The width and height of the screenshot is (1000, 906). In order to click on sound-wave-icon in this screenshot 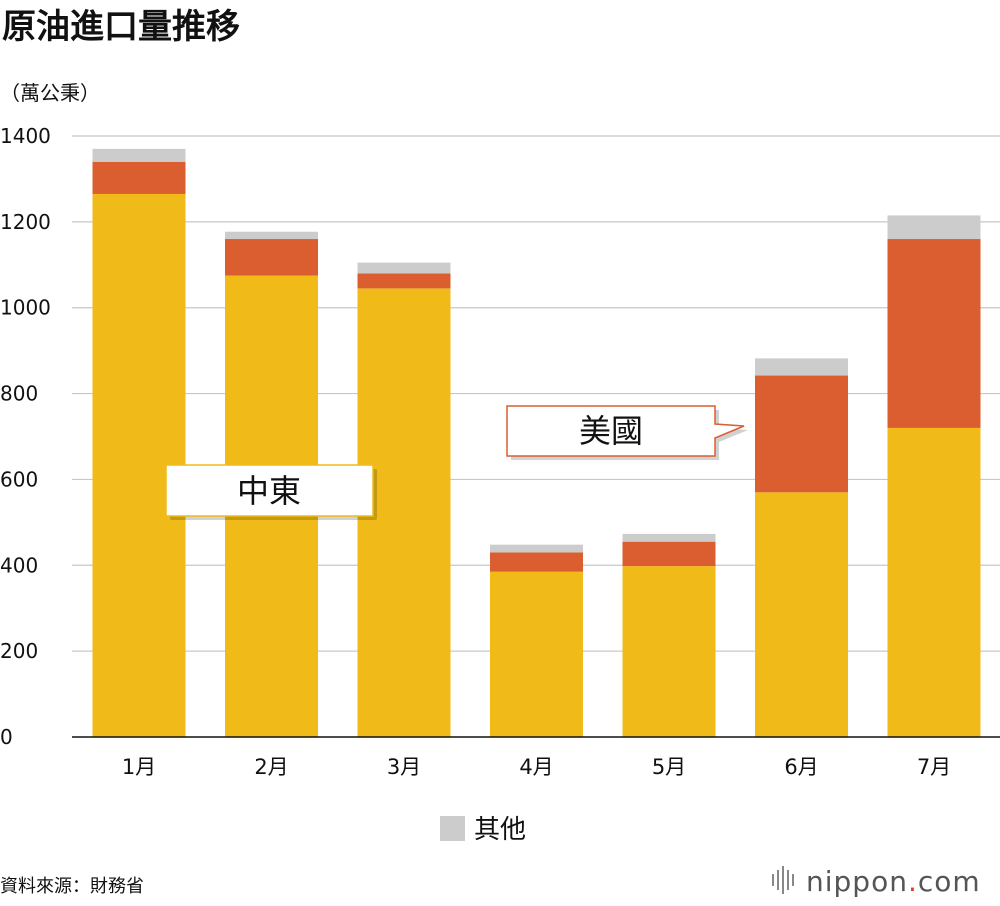, I will do `click(783, 880)`.